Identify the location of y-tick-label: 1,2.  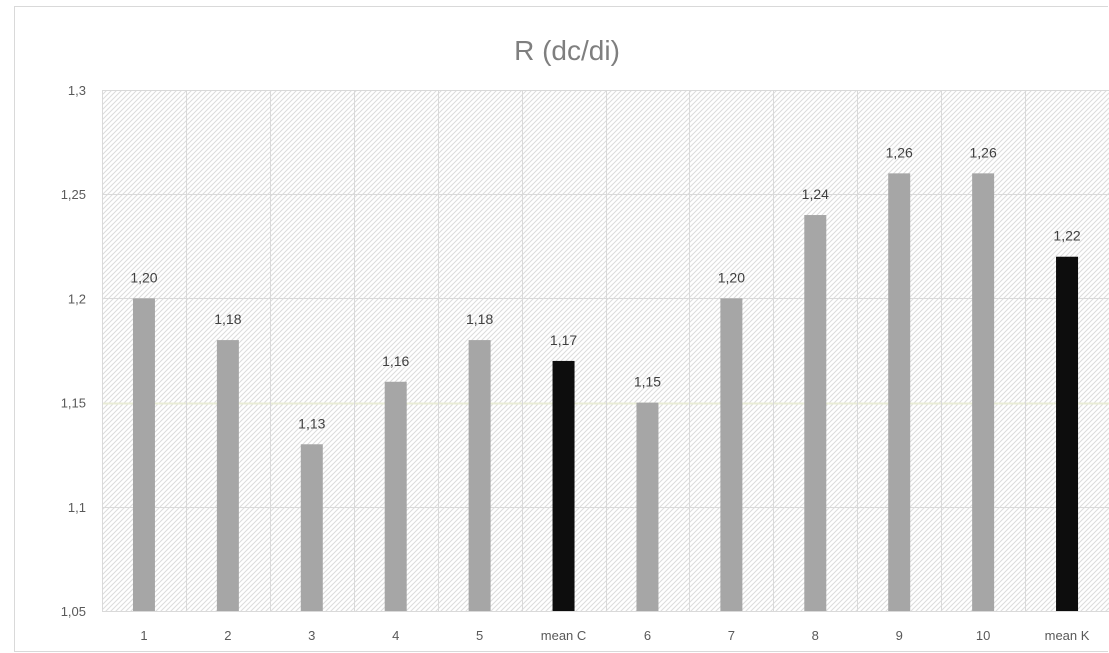
(77, 298).